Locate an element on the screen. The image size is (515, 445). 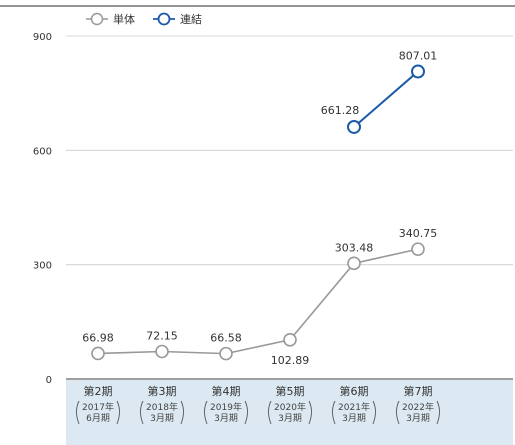
y-tick-label: 600 is located at coordinates (42, 151).